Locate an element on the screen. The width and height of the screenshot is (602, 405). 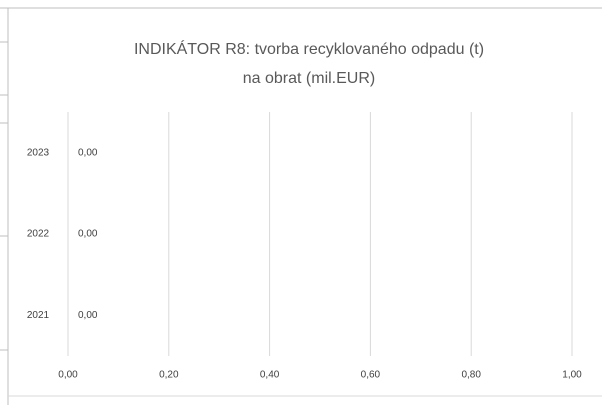
x-tick-label: 0,60 is located at coordinates (371, 375).